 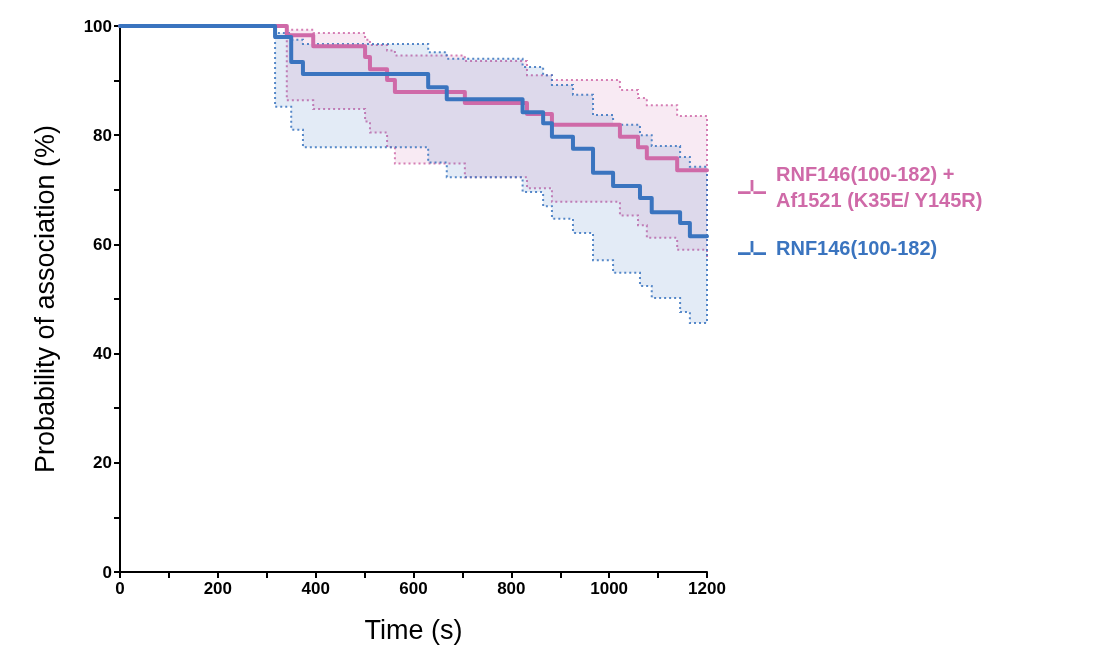 I want to click on x-tick-label: 600, so click(x=413, y=588).